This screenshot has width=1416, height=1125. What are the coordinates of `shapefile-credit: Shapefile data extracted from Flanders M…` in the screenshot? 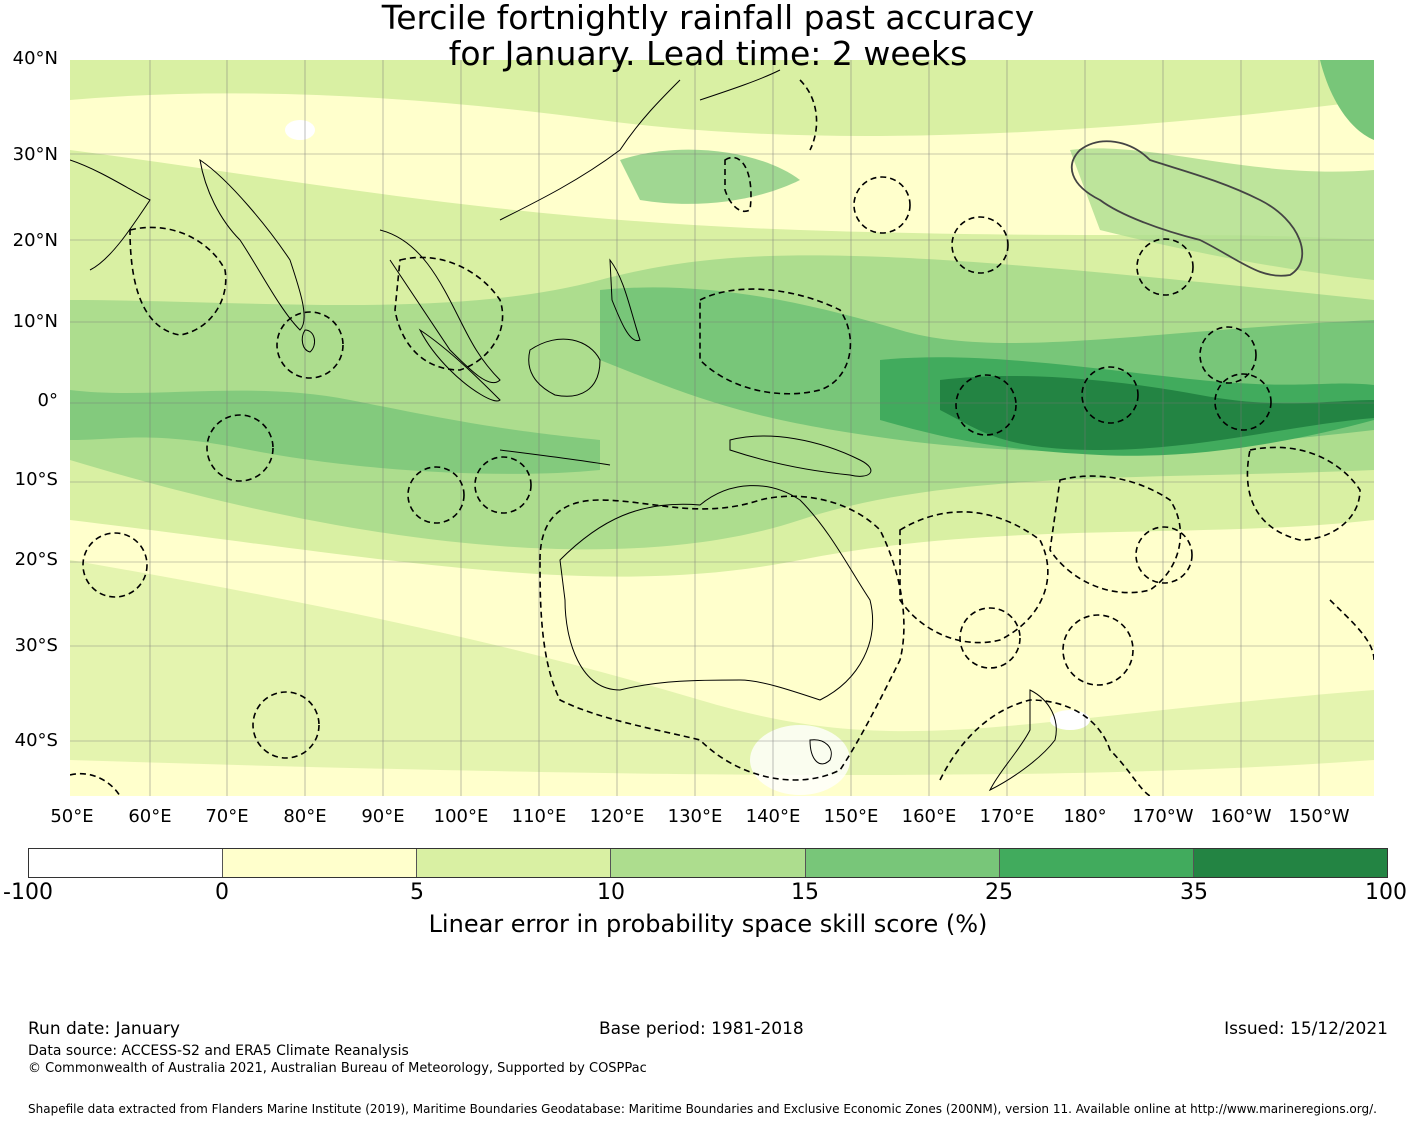 It's located at (702, 1109).